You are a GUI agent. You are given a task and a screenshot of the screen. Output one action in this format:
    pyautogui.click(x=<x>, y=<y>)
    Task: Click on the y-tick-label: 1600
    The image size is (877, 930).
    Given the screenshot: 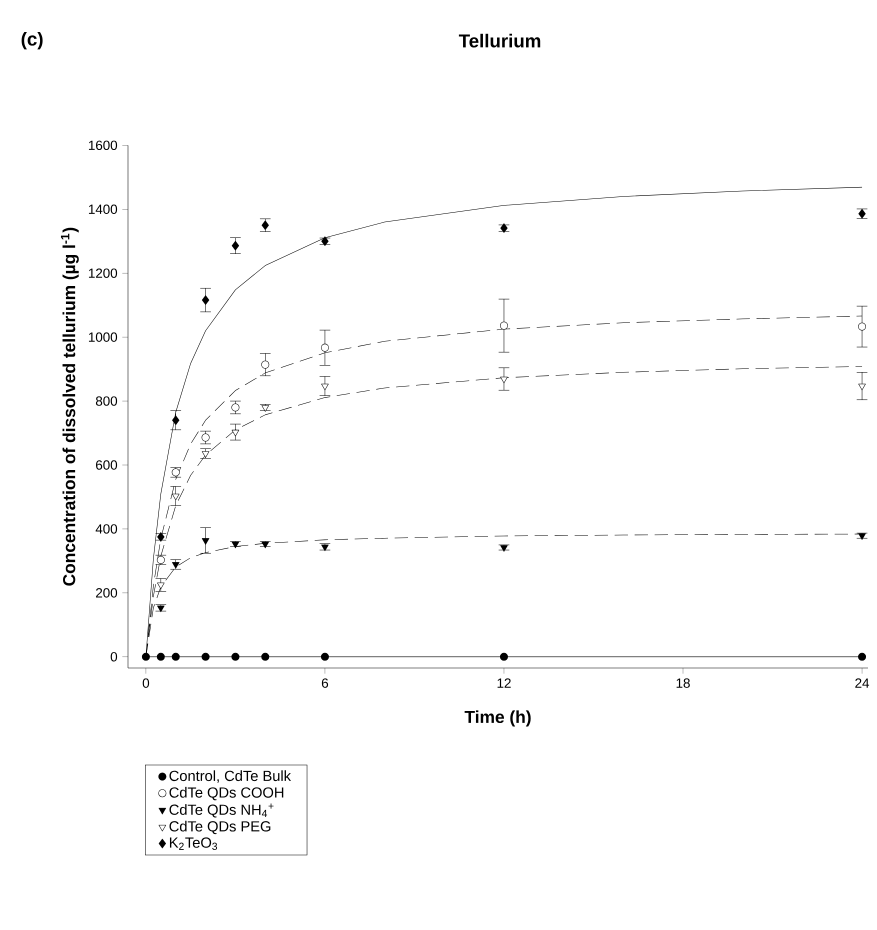 What is the action you would take?
    pyautogui.click(x=103, y=145)
    